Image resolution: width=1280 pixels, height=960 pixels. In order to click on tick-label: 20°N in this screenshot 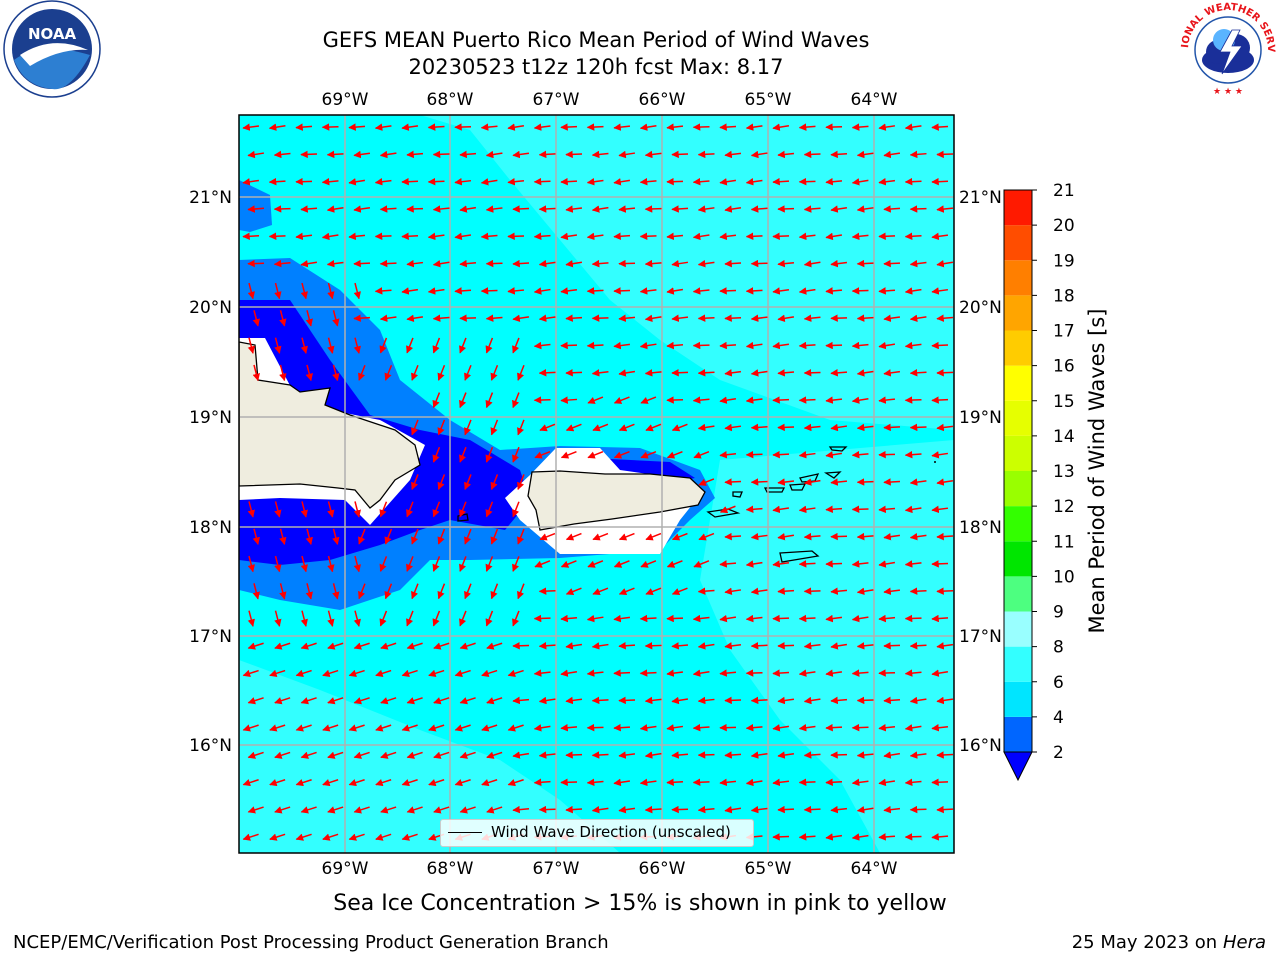, I will do `click(210, 308)`.